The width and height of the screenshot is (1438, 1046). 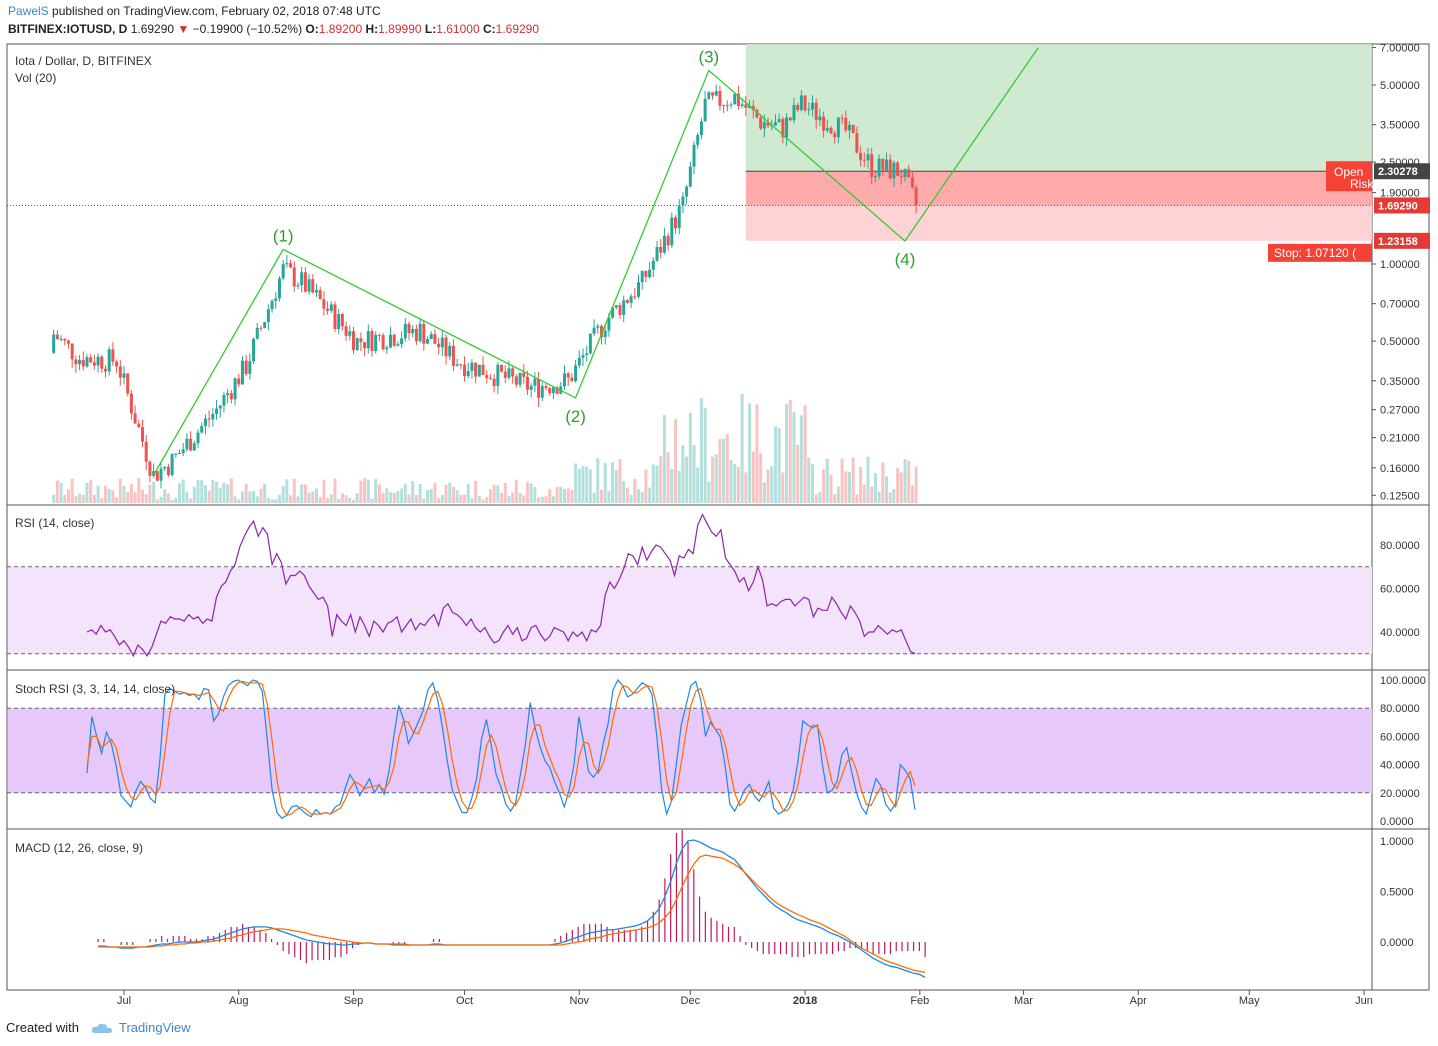 I want to click on tradingview-link: TradingView, so click(x=154, y=1027).